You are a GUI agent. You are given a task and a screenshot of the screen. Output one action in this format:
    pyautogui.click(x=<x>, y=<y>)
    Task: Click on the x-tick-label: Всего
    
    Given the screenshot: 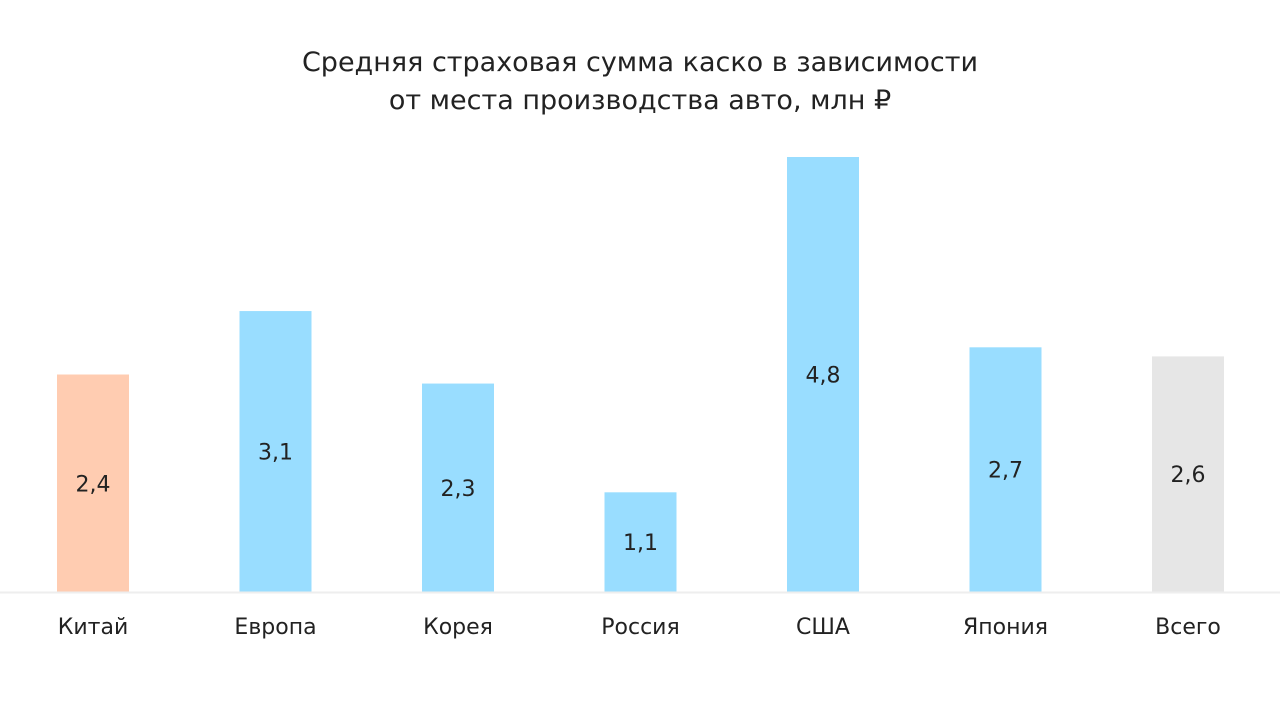 What is the action you would take?
    pyautogui.click(x=1188, y=627)
    